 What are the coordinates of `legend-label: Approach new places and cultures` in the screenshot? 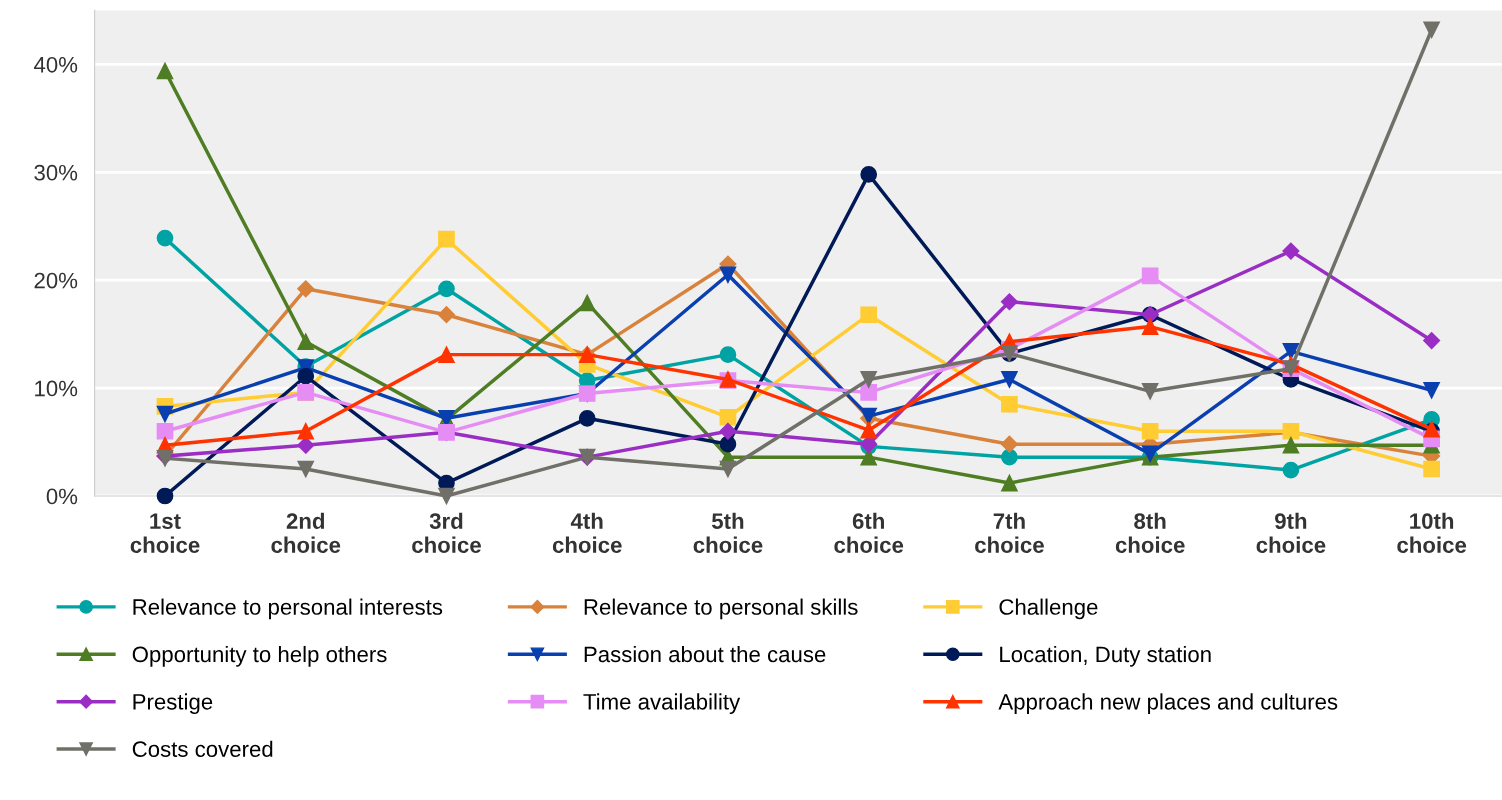 It's located at (1168, 704).